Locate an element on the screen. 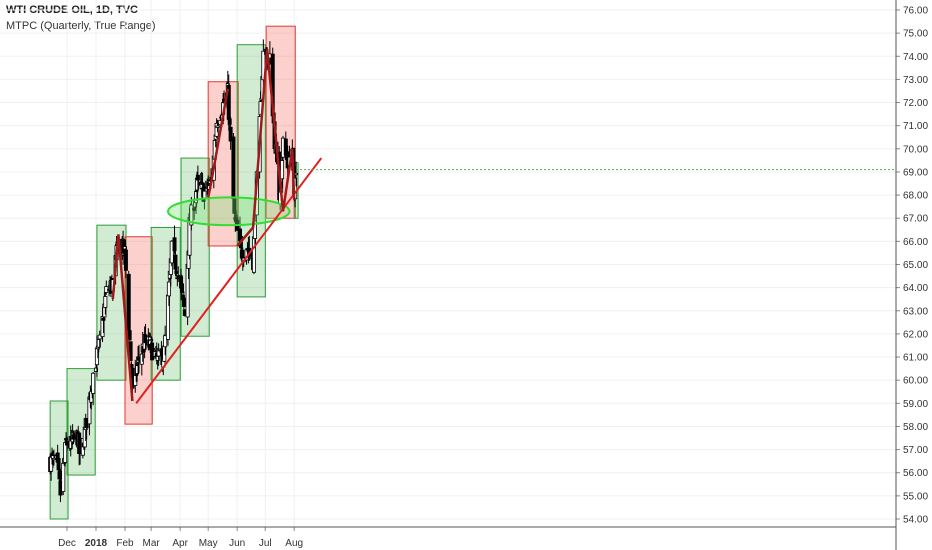  y-tick-label: 67.00 is located at coordinates (915, 219).